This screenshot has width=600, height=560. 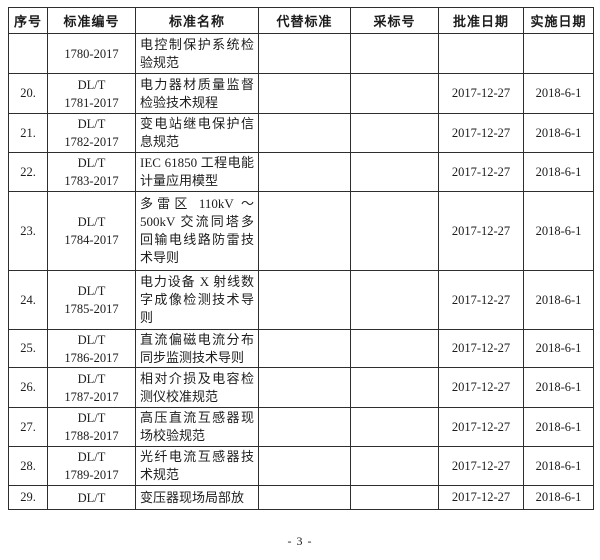 I want to click on code-cell: 1780-2017, so click(x=91, y=53).